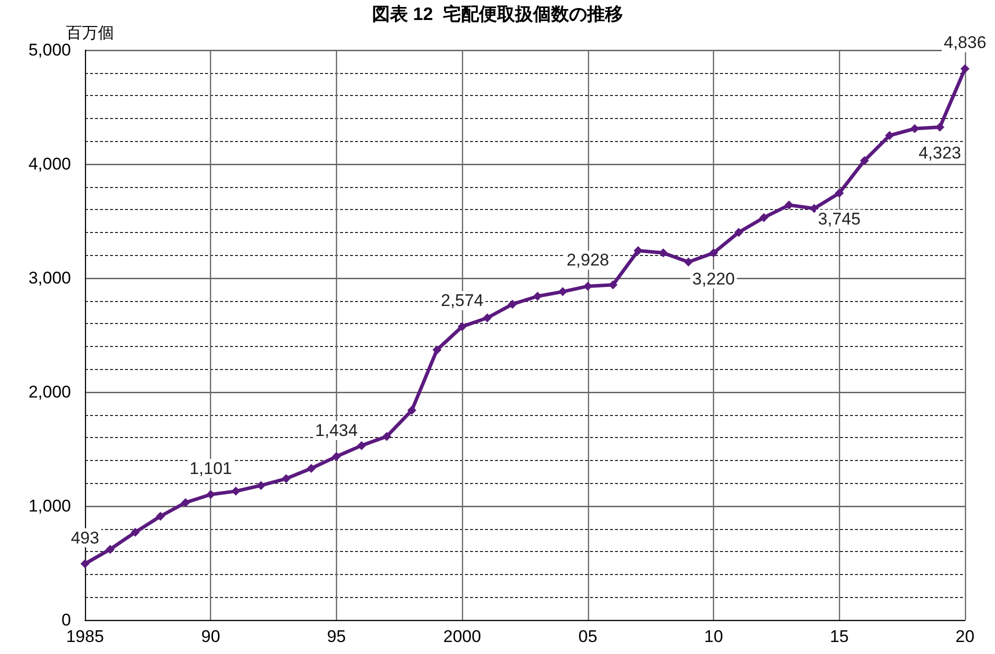 Image resolution: width=995 pixels, height=654 pixels. What do you see at coordinates (462, 636) in the screenshot?
I see `x-tick-label: 2000` at bounding box center [462, 636].